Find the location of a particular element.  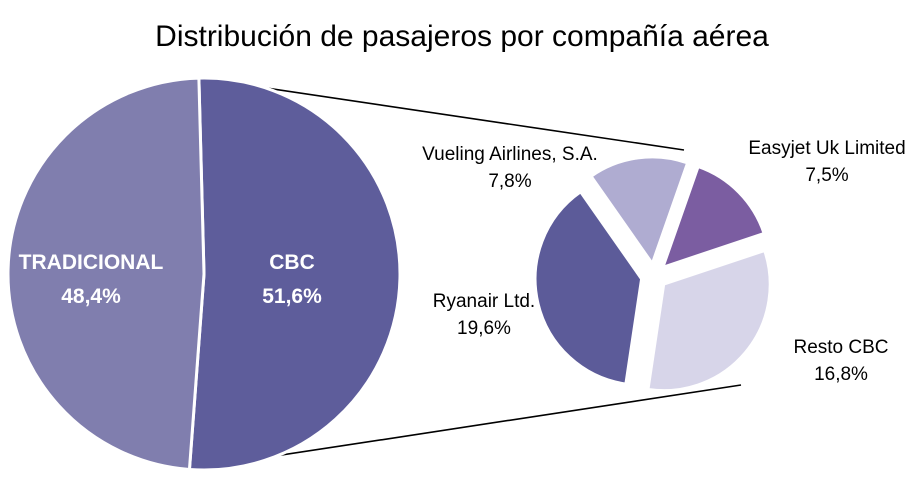

label-cbc: CBC 51,6% is located at coordinates (292, 280).